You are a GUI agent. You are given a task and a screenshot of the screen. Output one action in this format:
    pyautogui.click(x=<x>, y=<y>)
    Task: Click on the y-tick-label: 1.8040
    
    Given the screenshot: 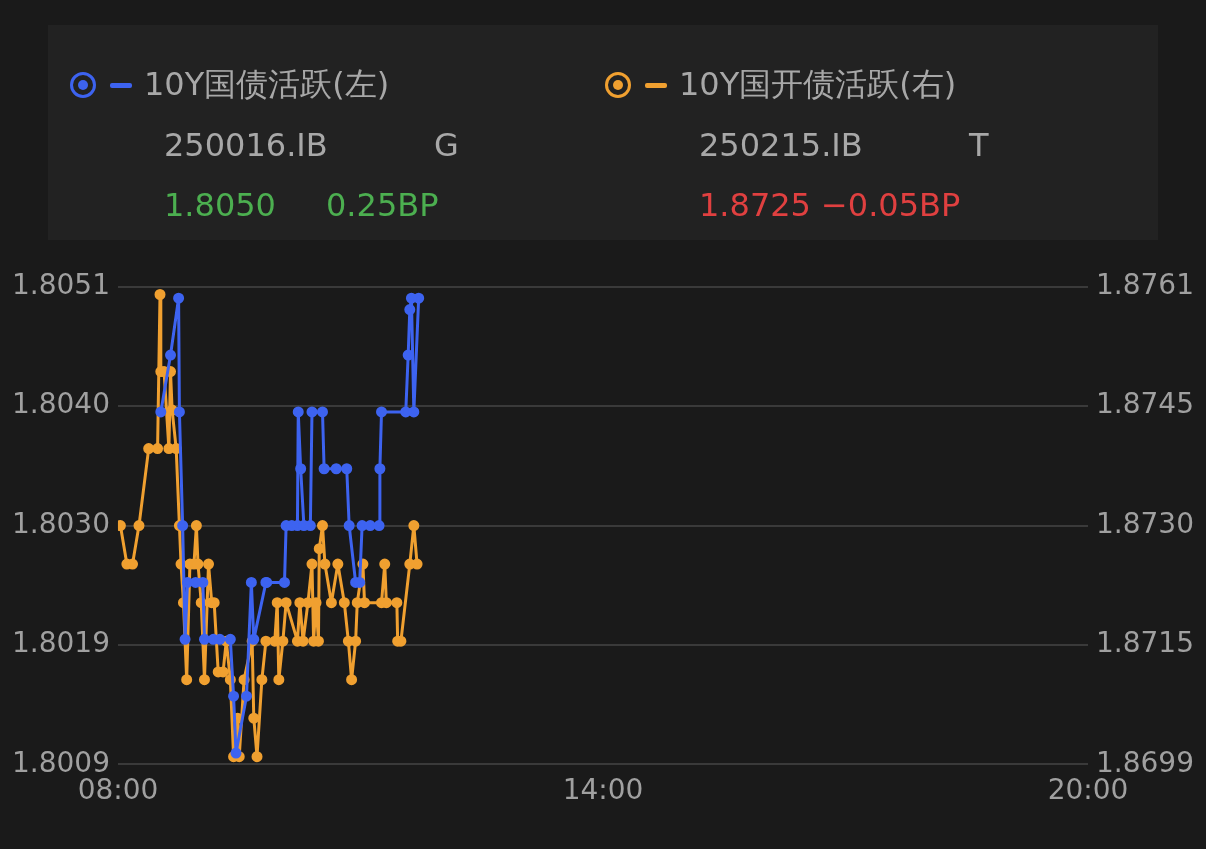 What is the action you would take?
    pyautogui.click(x=60, y=404)
    